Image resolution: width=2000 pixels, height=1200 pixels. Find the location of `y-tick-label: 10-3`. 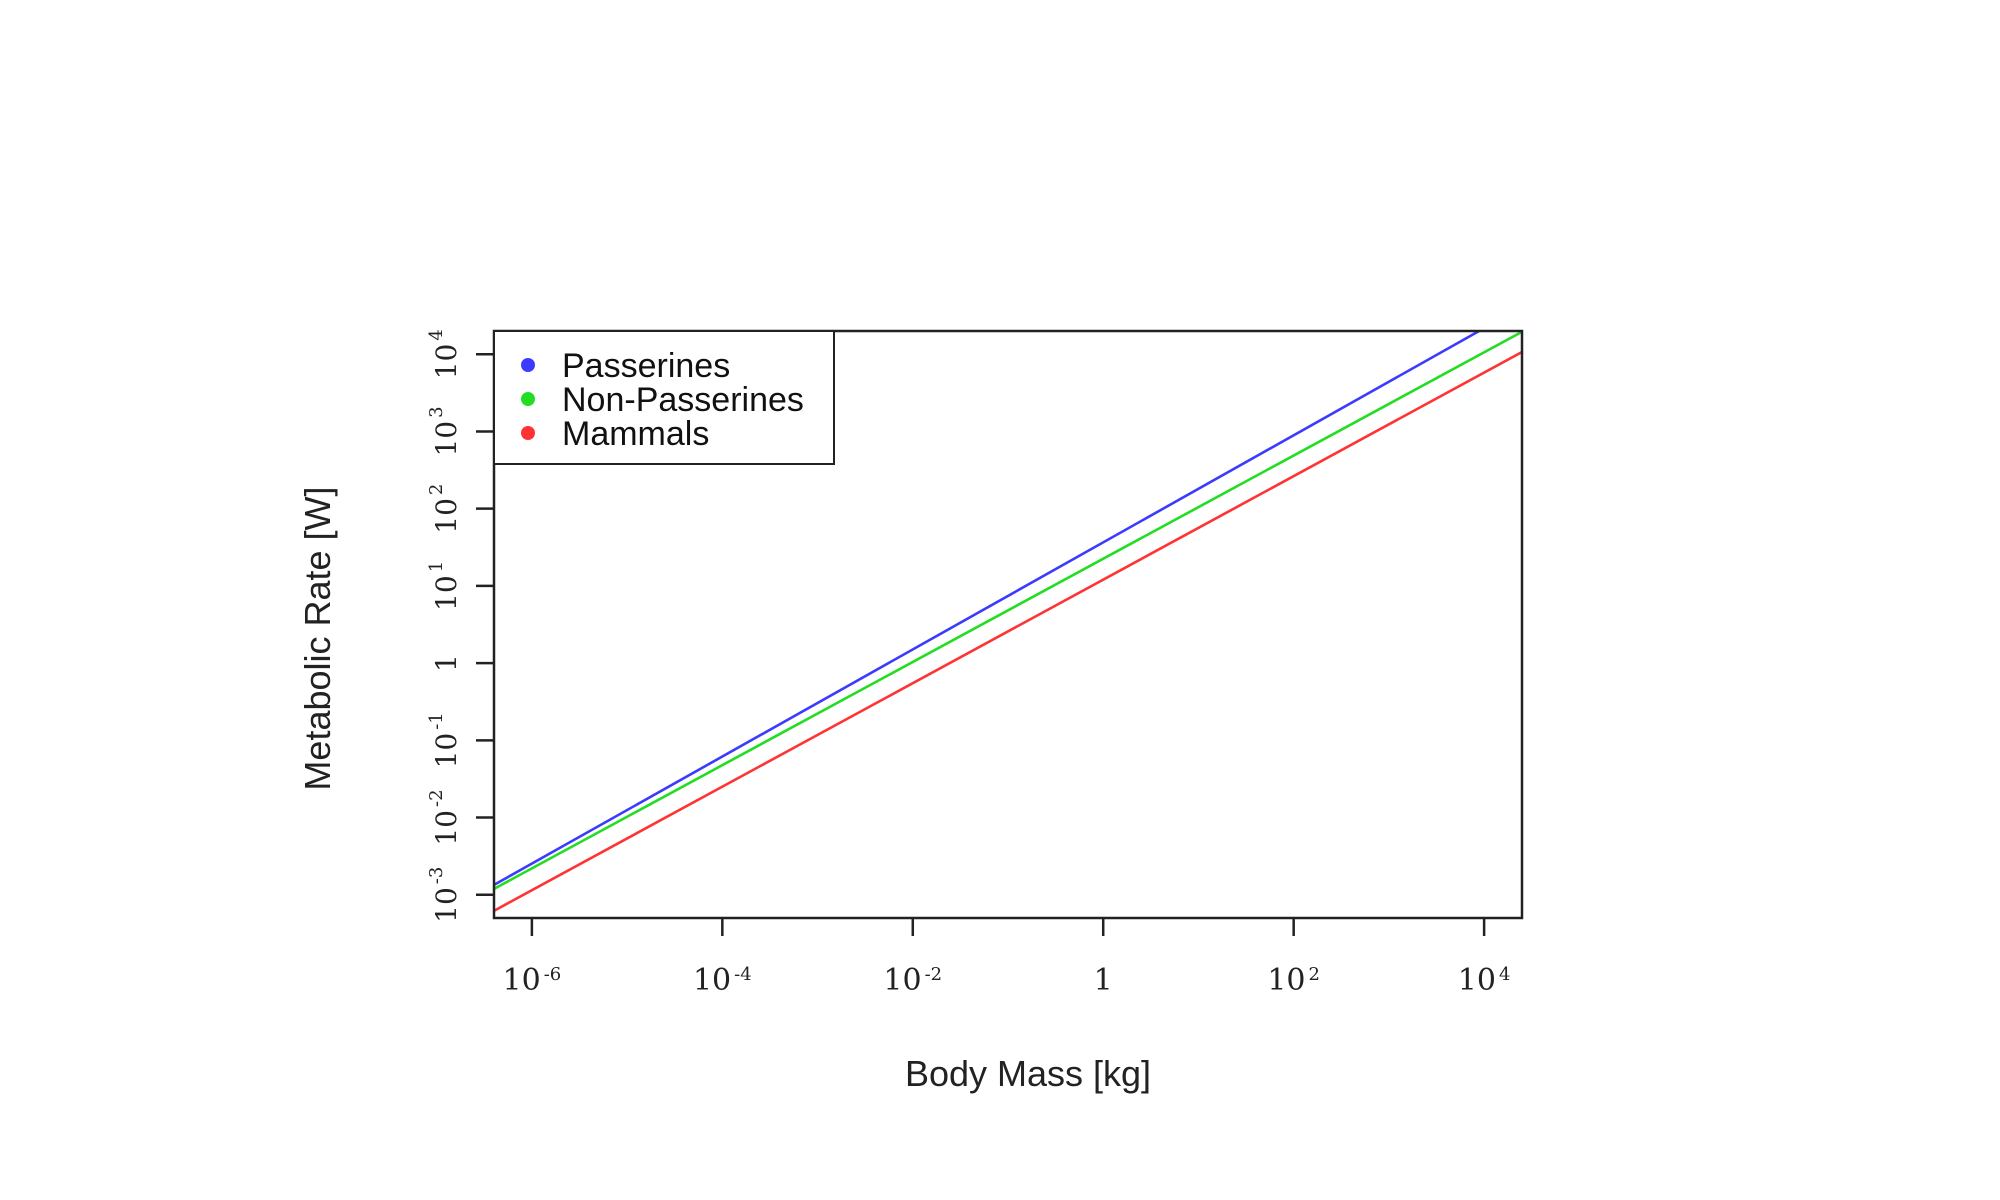

y-tick-label: 10-3 is located at coordinates (444, 895).